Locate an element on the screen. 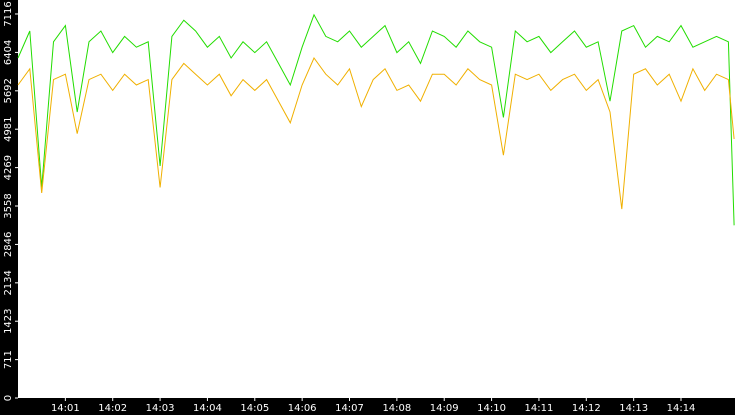 This screenshot has height=415, width=735. x-tick-label: 14:12 is located at coordinates (586, 408).